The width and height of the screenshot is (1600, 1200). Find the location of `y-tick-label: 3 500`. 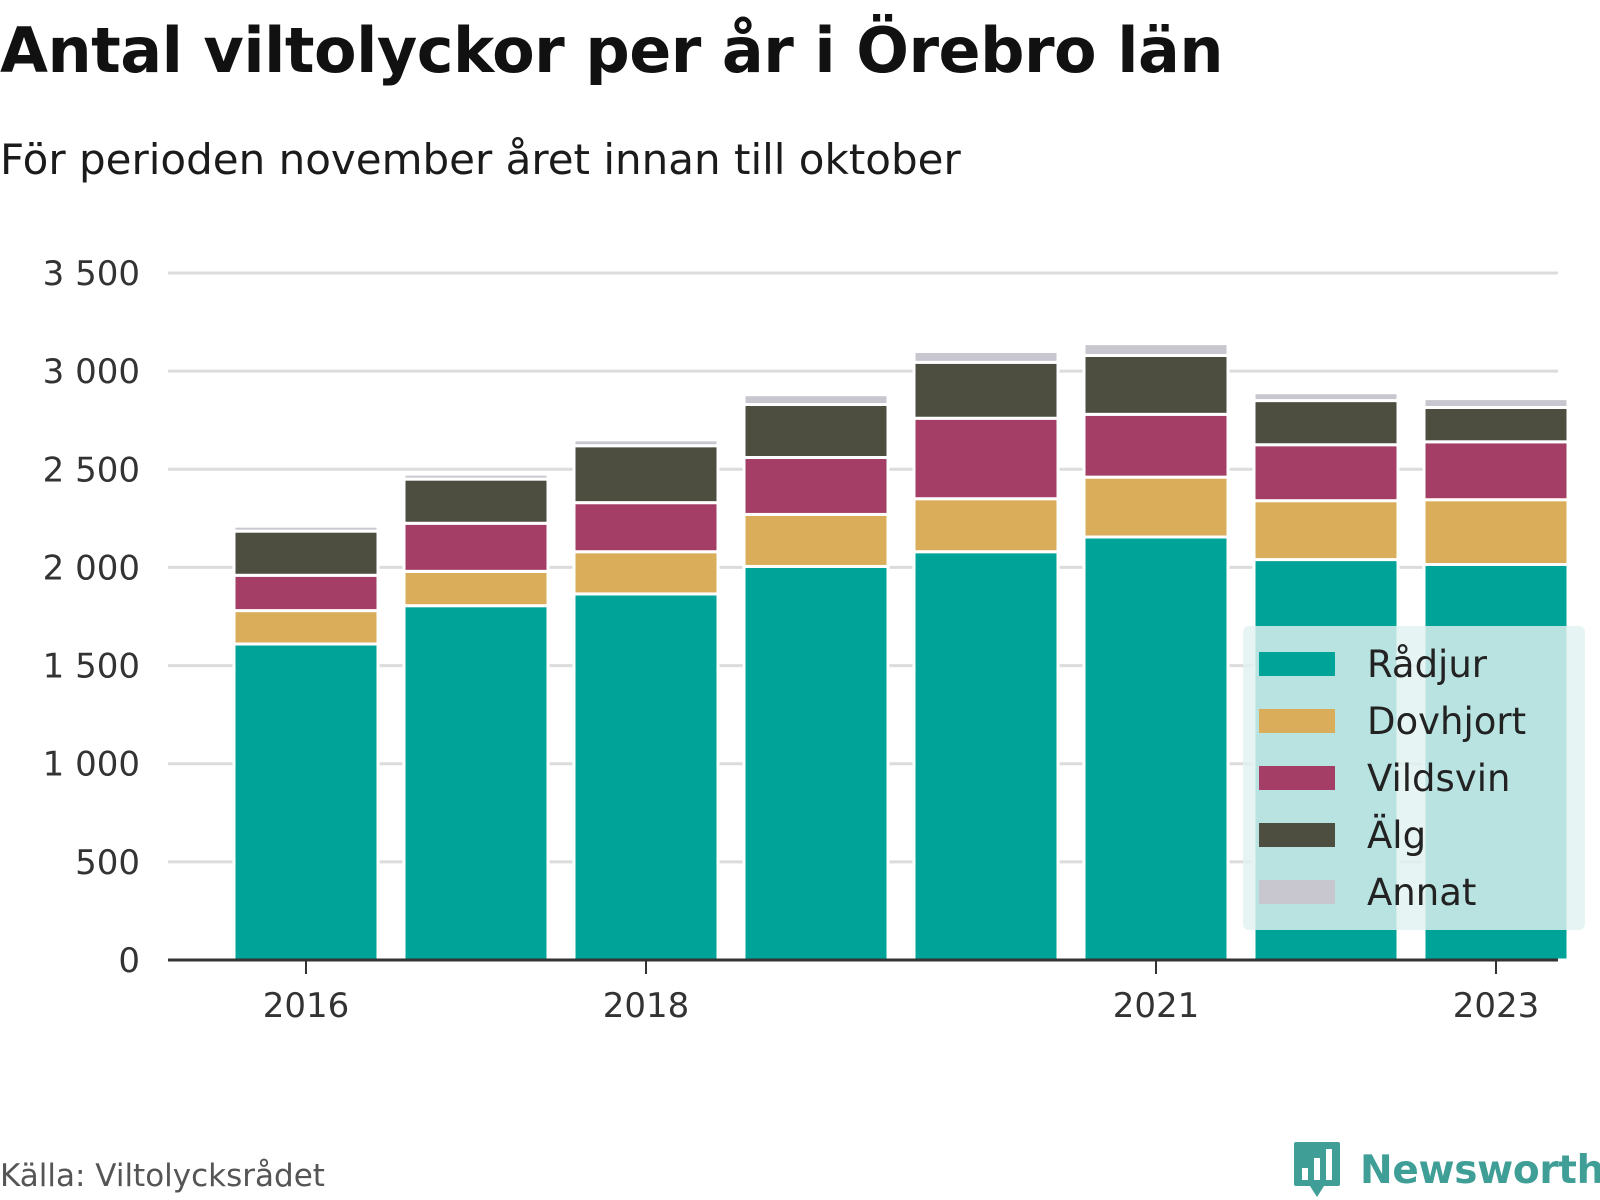

y-tick-label: 3 500 is located at coordinates (91, 274).